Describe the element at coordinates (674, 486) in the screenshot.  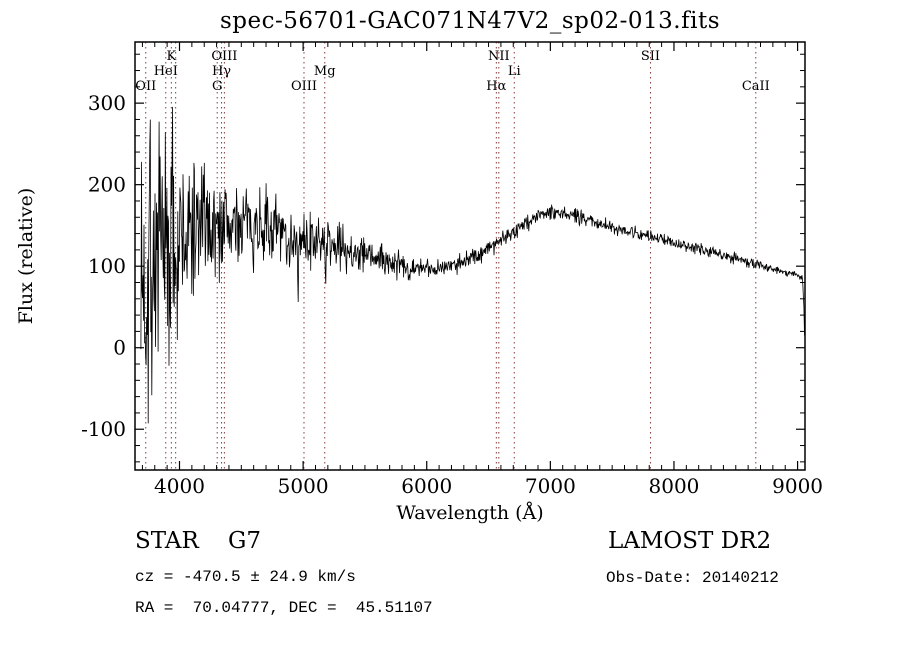
I see `x-tick-label: 8000` at that location.